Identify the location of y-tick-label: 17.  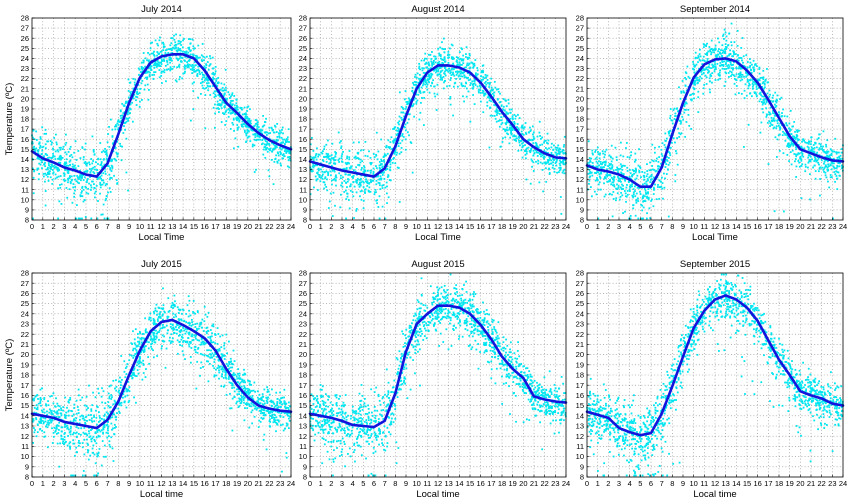
(25, 129).